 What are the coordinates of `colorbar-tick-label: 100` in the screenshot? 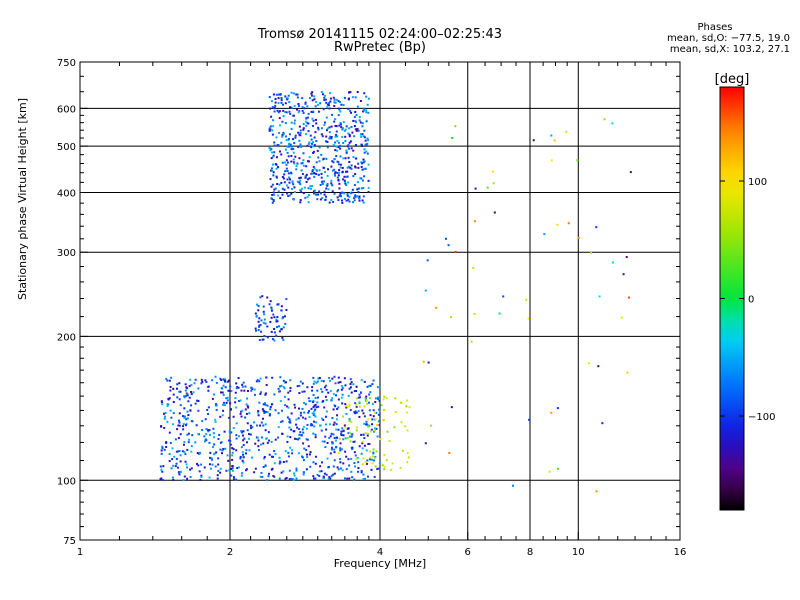 It's located at (757, 182).